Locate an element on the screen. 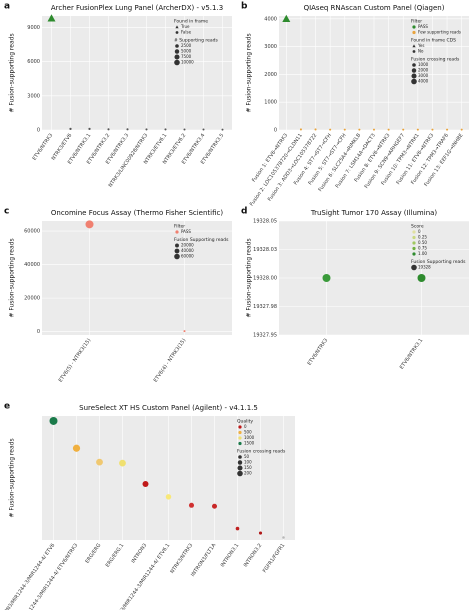 This screenshot has height=610, width=474. legend-label: 0.50 is located at coordinates (422, 242).